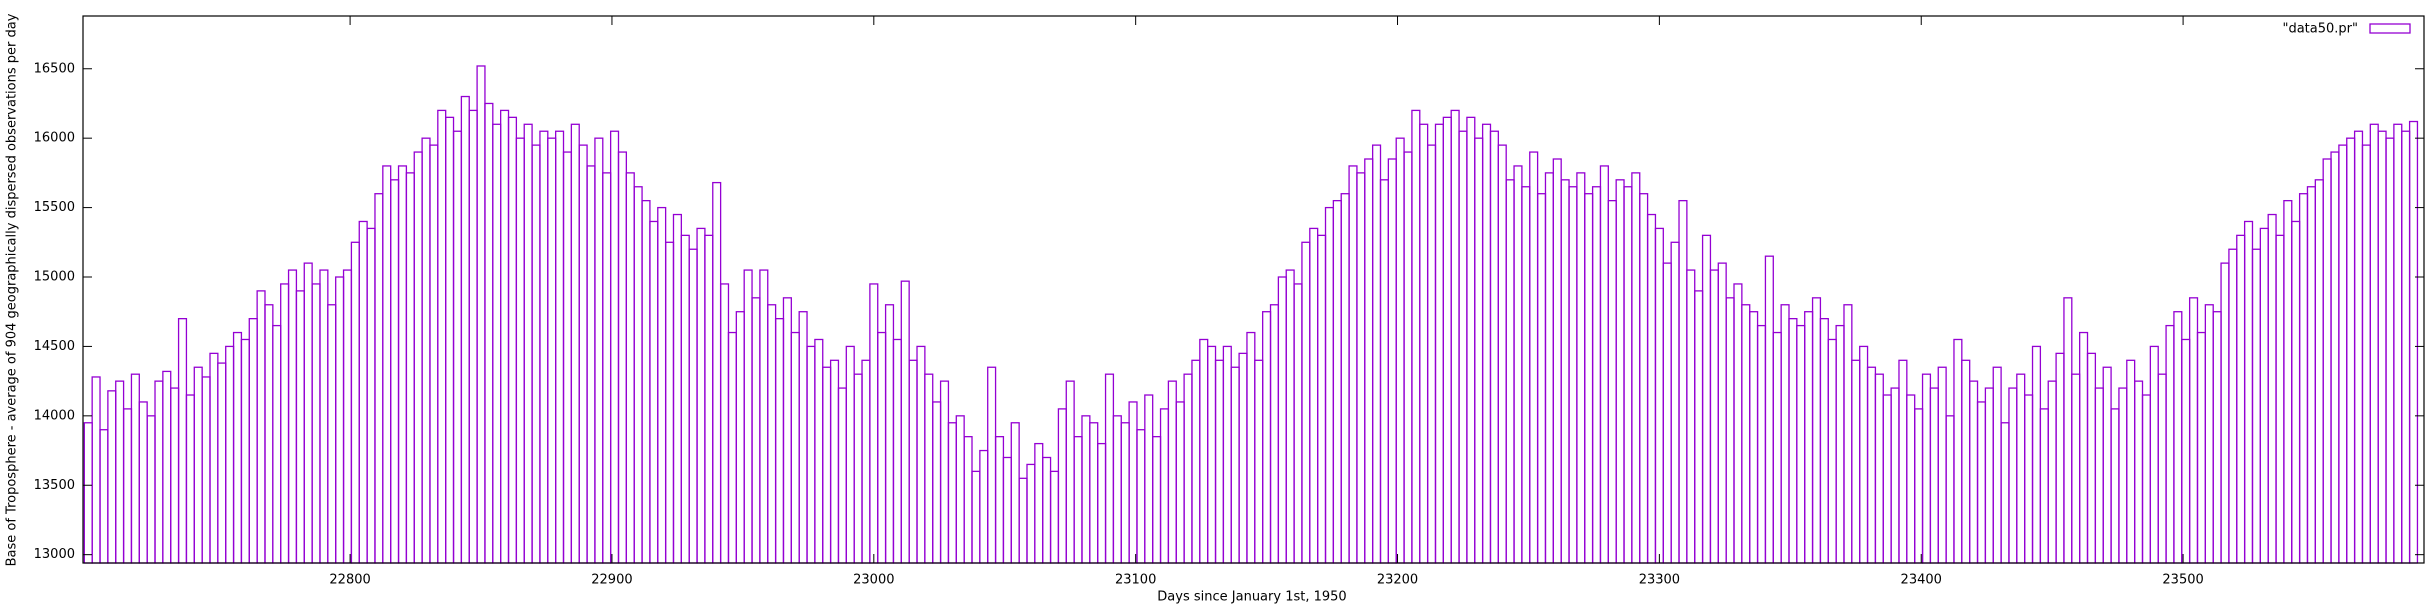 The image size is (2432, 605). Describe the element at coordinates (54, 138) in the screenshot. I see `y-tick-label: 16000` at that location.